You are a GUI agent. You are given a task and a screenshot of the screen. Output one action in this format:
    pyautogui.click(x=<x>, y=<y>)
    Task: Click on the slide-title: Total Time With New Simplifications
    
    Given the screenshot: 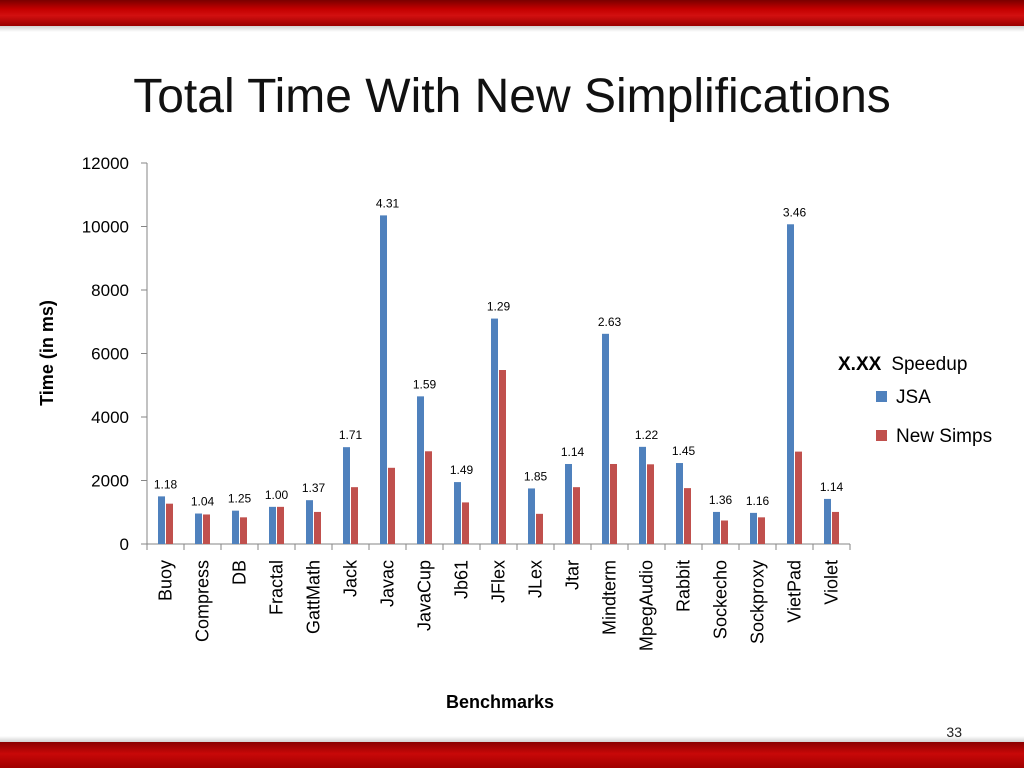 What is the action you would take?
    pyautogui.click(x=512, y=96)
    